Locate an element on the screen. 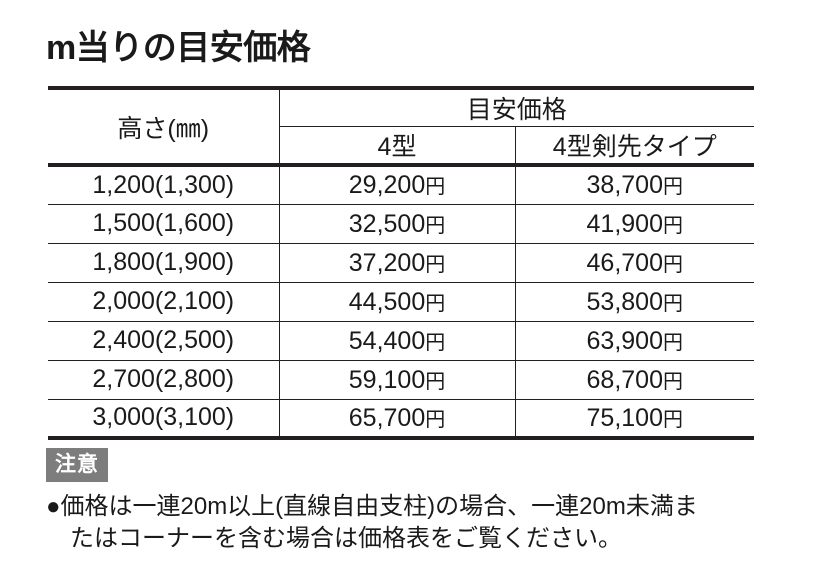 This screenshot has height=584, width=823. header-row-group: 高さ(㎜) 目安価格 is located at coordinates (401, 126).